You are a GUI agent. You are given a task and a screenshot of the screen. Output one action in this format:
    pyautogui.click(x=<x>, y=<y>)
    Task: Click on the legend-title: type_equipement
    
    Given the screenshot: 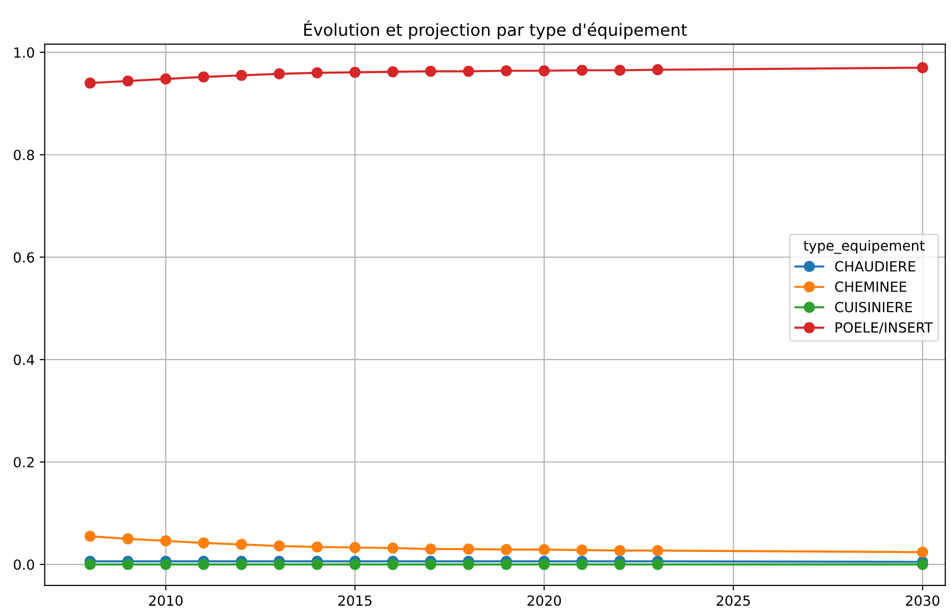 What is the action you would take?
    pyautogui.click(x=864, y=247)
    